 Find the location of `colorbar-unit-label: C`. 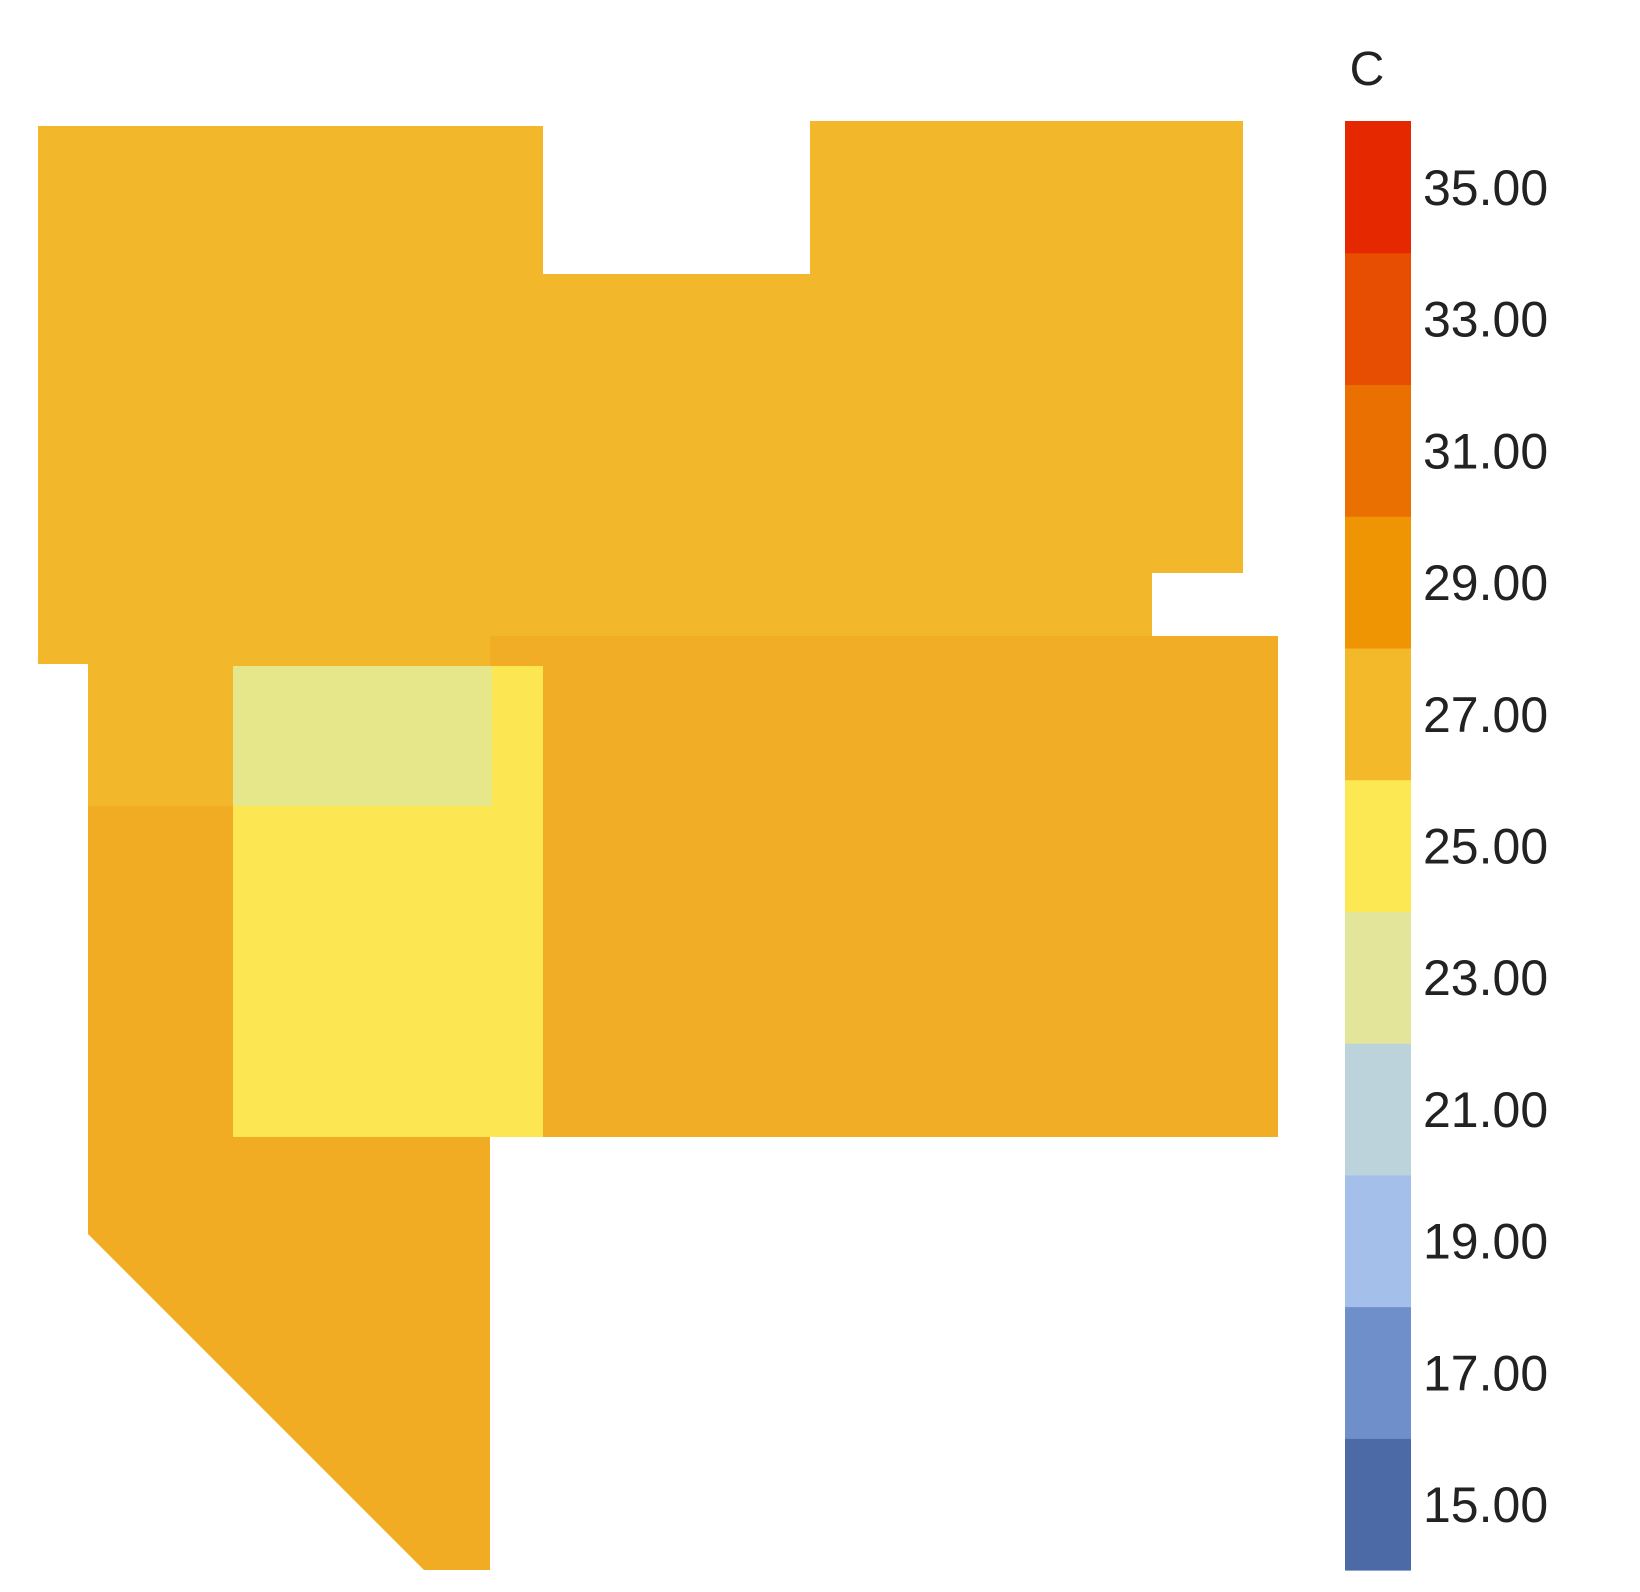

colorbar-unit-label: C is located at coordinates (1367, 69).